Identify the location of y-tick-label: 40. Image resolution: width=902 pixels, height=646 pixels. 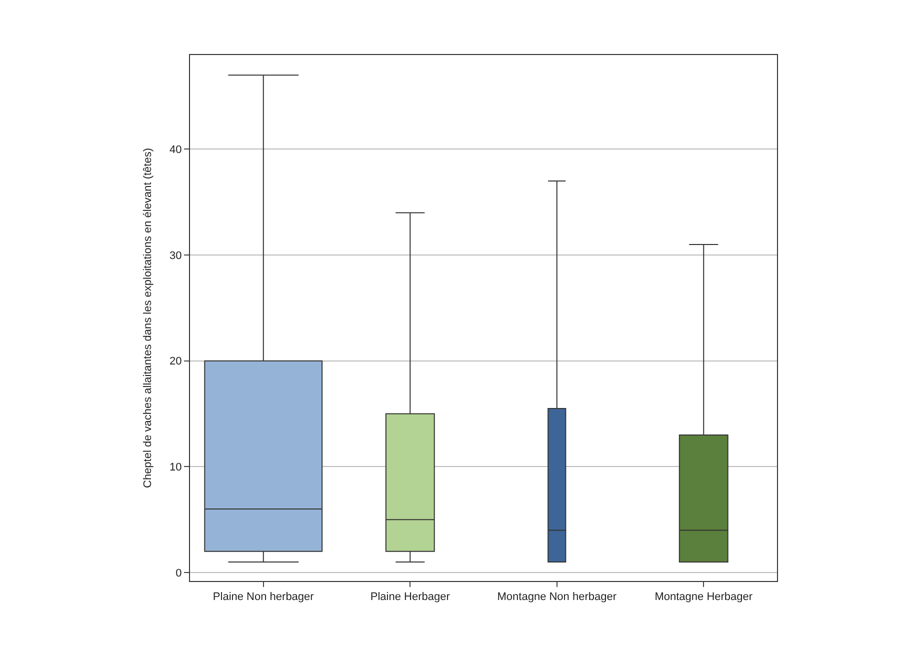
(176, 150).